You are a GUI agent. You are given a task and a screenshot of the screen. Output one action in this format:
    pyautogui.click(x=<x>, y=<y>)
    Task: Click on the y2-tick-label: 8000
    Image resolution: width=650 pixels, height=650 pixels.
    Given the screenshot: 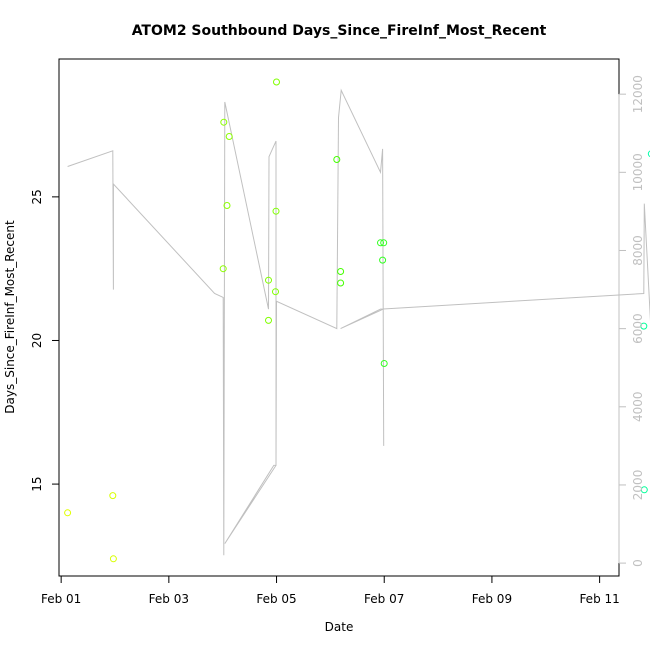 What is the action you would take?
    pyautogui.click(x=638, y=250)
    